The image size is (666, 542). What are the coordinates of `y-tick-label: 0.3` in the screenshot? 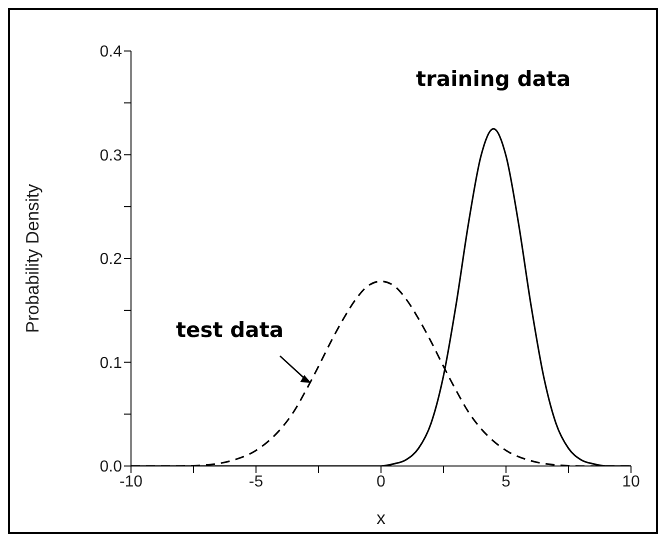 It's located at (111, 155).